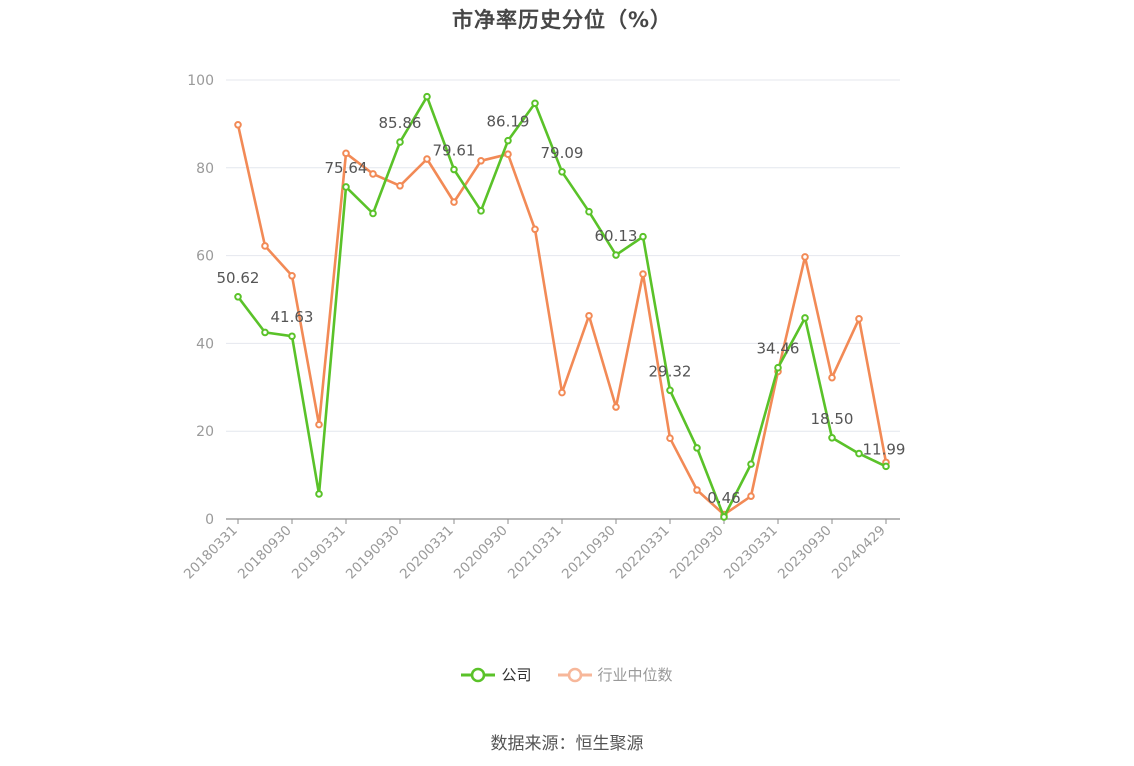 This screenshot has height=766, width=1134. Describe the element at coordinates (427, 553) in the screenshot. I see `x-tick-label: 20200331` at that location.